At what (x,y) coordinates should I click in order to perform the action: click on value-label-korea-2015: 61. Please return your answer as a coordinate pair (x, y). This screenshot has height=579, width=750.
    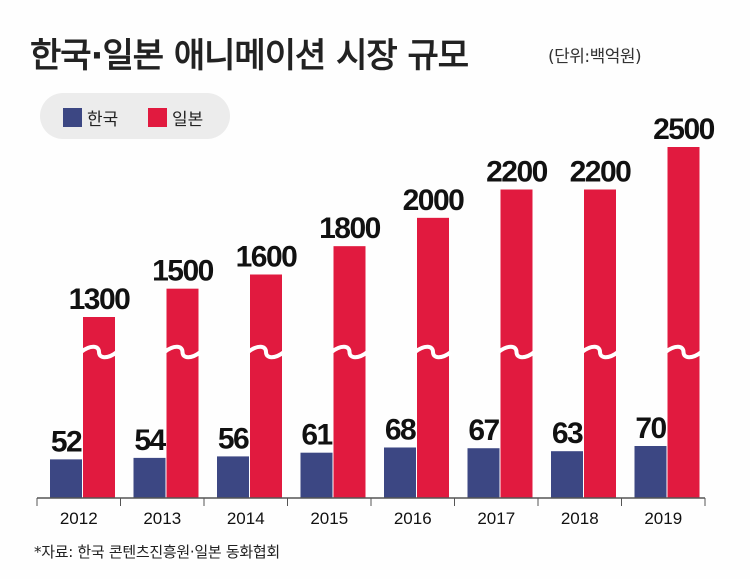
    Looking at the image, I should click on (316, 435).